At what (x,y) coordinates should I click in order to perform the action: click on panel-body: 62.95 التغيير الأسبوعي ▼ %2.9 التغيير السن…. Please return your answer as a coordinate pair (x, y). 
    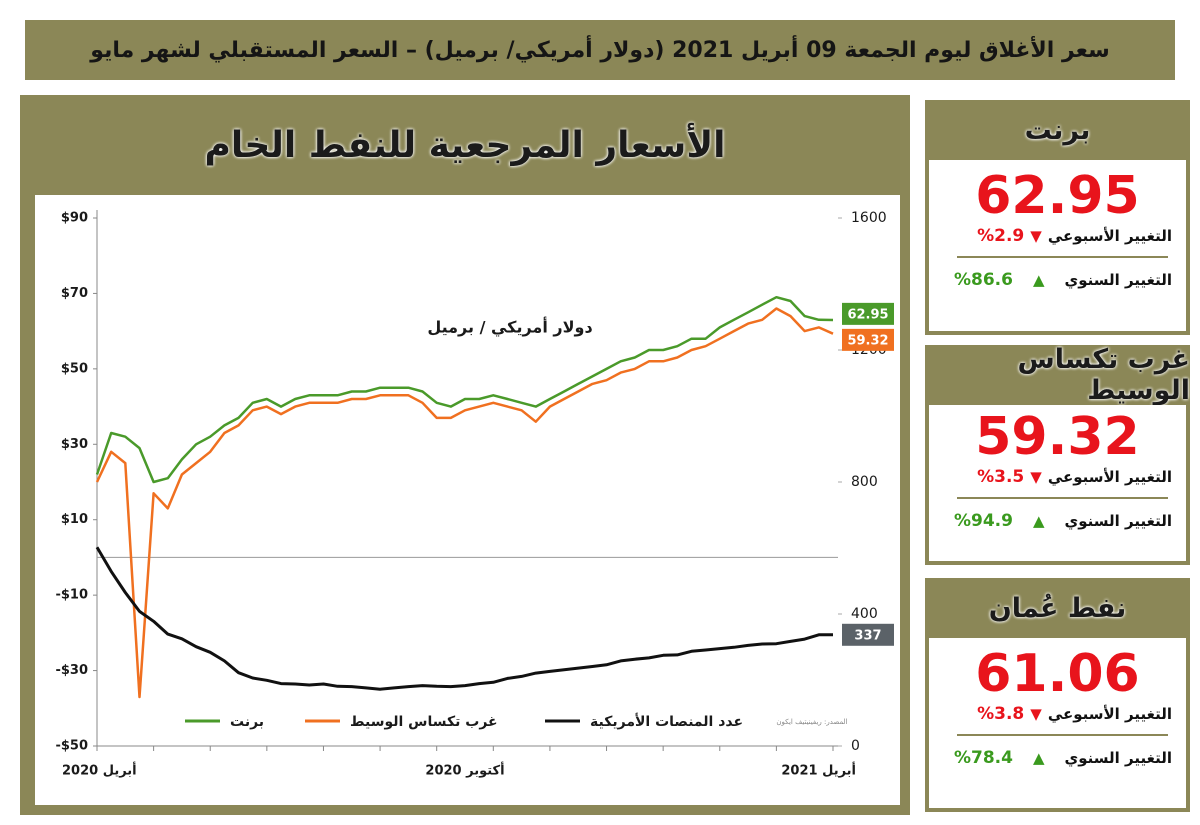
    Looking at the image, I should click on (1057, 247).